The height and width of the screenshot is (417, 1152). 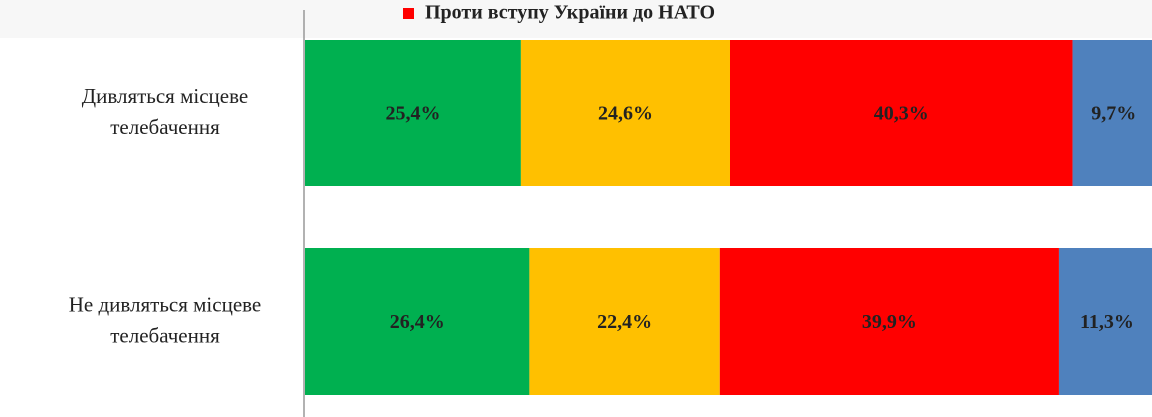 What do you see at coordinates (570, 13) in the screenshot?
I see `legend-label: Проти вступу України до НАТО` at bounding box center [570, 13].